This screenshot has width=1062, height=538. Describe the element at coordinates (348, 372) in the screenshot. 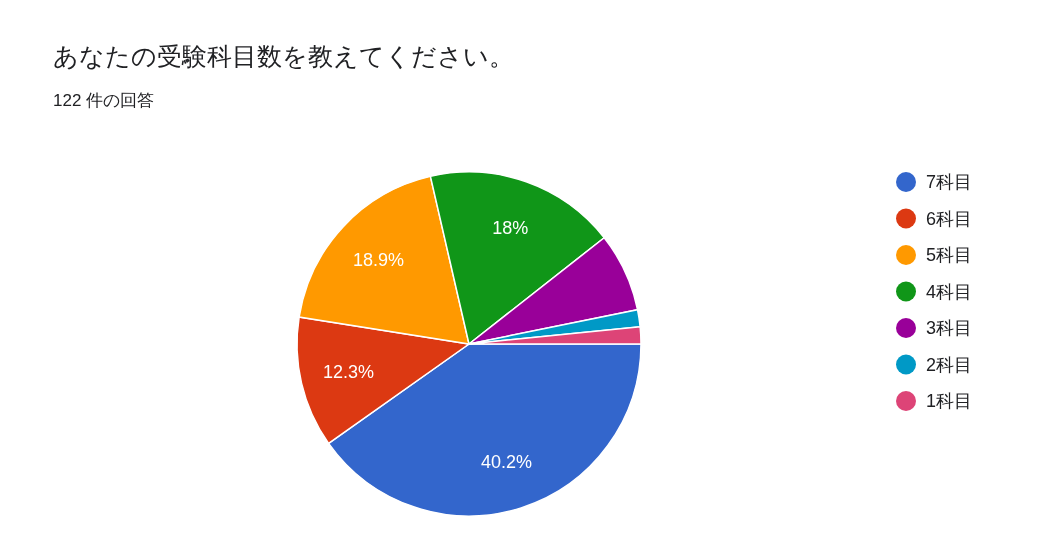

I see `data-label: 12.3%` at that location.